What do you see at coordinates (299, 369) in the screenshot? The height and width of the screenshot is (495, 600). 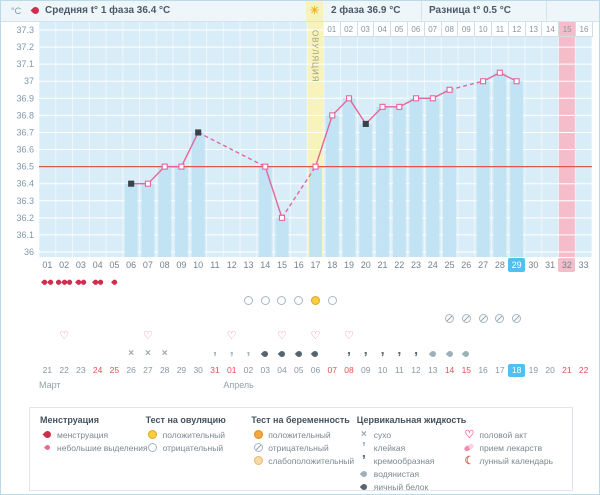 I see `calendar-date-cell: 05` at bounding box center [299, 369].